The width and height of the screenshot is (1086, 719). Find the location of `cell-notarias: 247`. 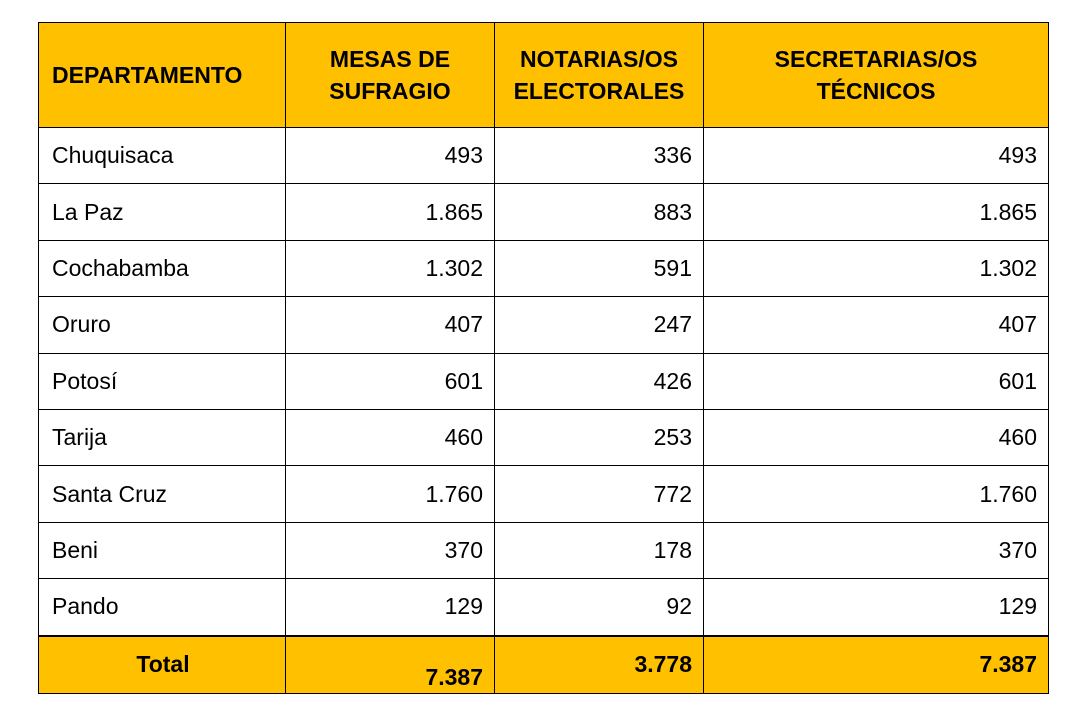

cell-notarias: 247 is located at coordinates (599, 325).